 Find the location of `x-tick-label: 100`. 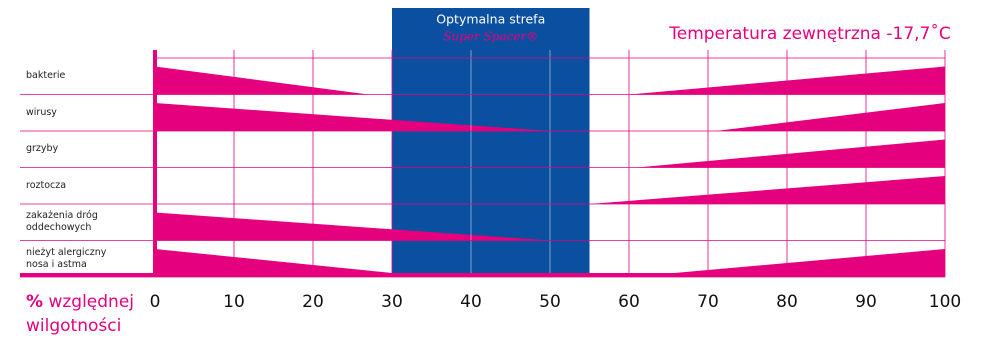

x-tick-label: 100 is located at coordinates (945, 302).